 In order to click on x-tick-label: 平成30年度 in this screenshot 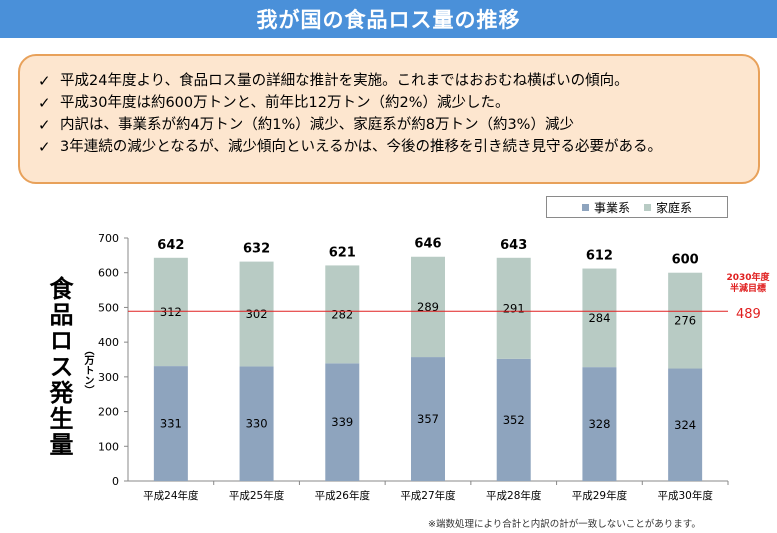, I will do `click(685, 495)`.